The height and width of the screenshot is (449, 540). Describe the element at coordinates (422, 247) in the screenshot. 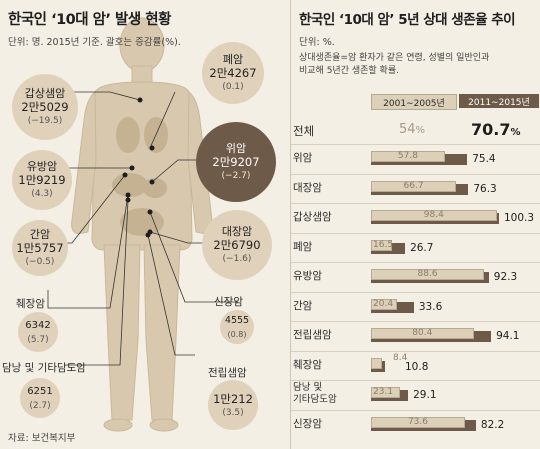

I see `value-label-2011-2015: 26.7` at that location.